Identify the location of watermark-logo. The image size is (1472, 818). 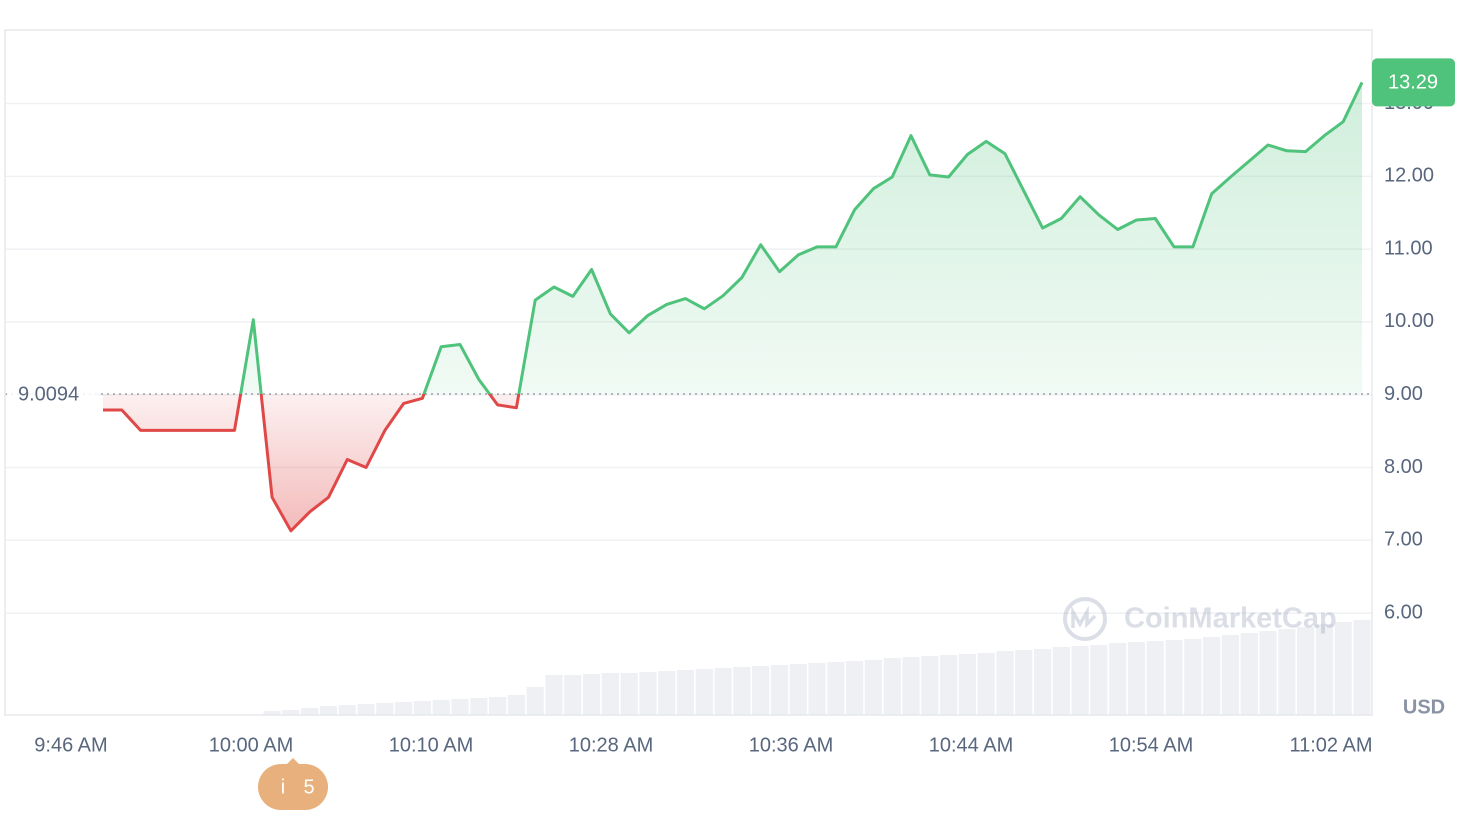
(1085, 619).